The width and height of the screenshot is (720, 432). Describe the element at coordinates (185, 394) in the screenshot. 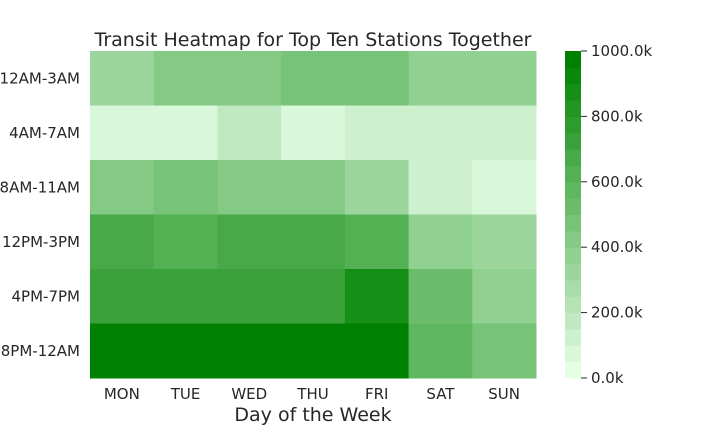

I see `x-tick-label: TUE` at that location.